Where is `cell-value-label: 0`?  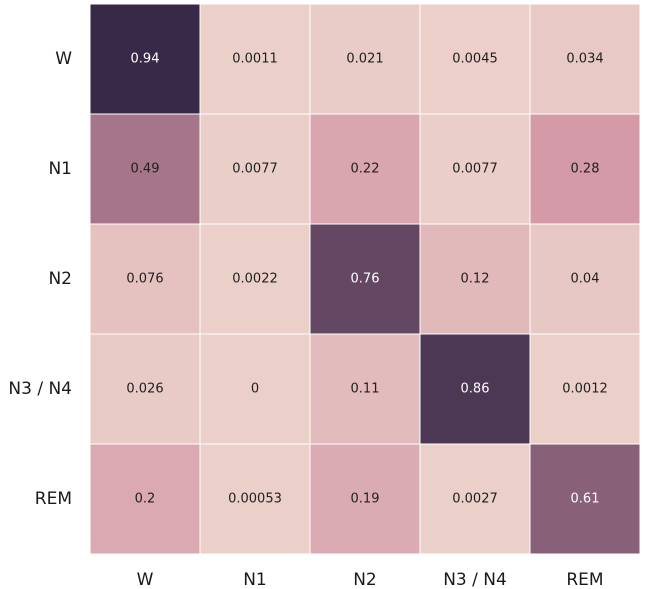
cell-value-label: 0 is located at coordinates (255, 389).